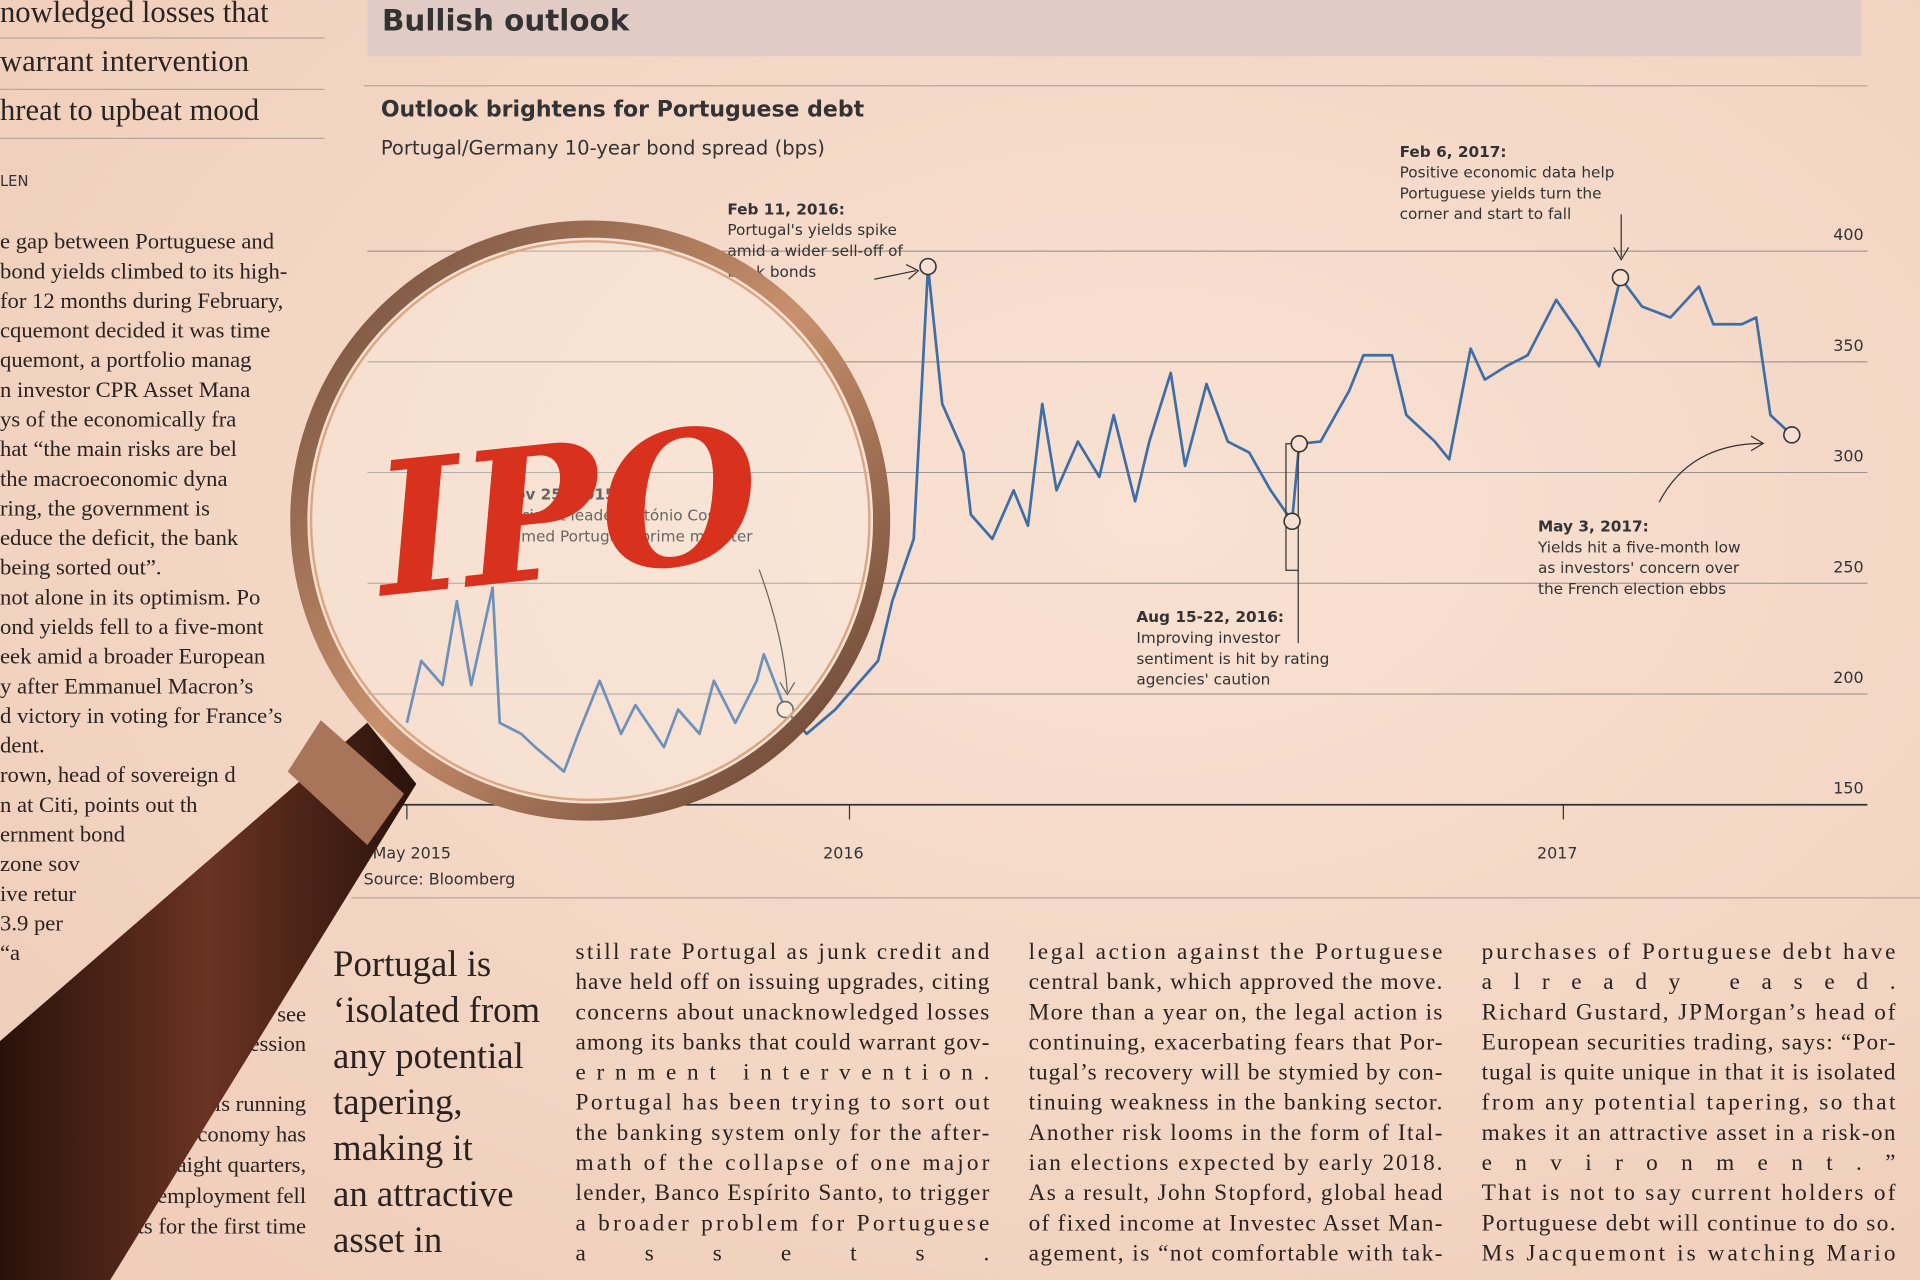 This screenshot has height=1280, width=1920. Describe the element at coordinates (1689, 1193) in the screenshot. I see `column-line: That is not to say current holders of` at that location.